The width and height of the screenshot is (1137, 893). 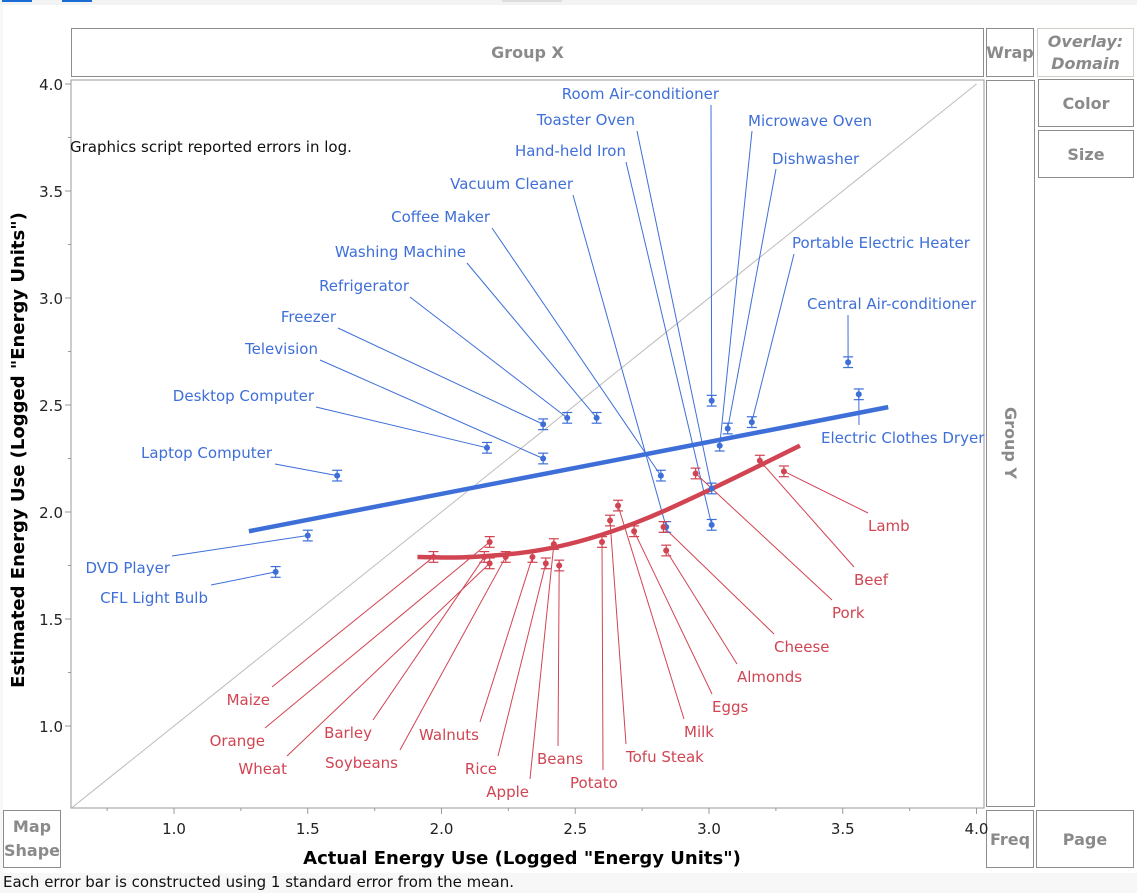 What do you see at coordinates (309, 317) in the screenshot?
I see `point-label: Freezer` at bounding box center [309, 317].